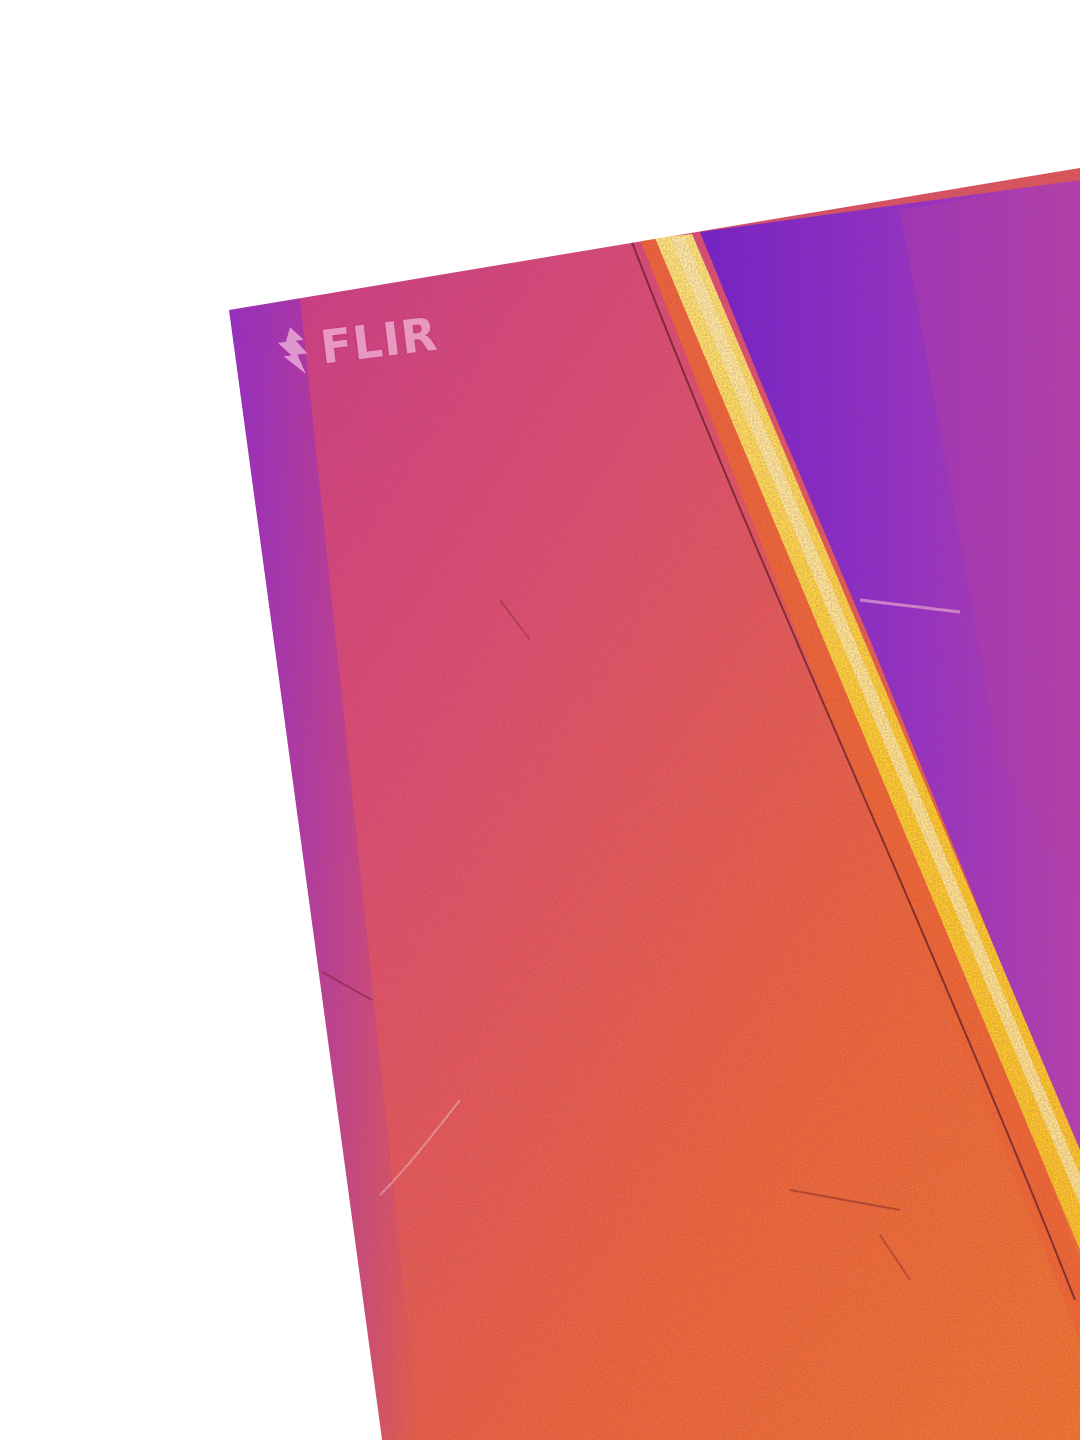  What do you see at coordinates (292, 350) in the screenshot?
I see `flir-flame-icon` at bounding box center [292, 350].